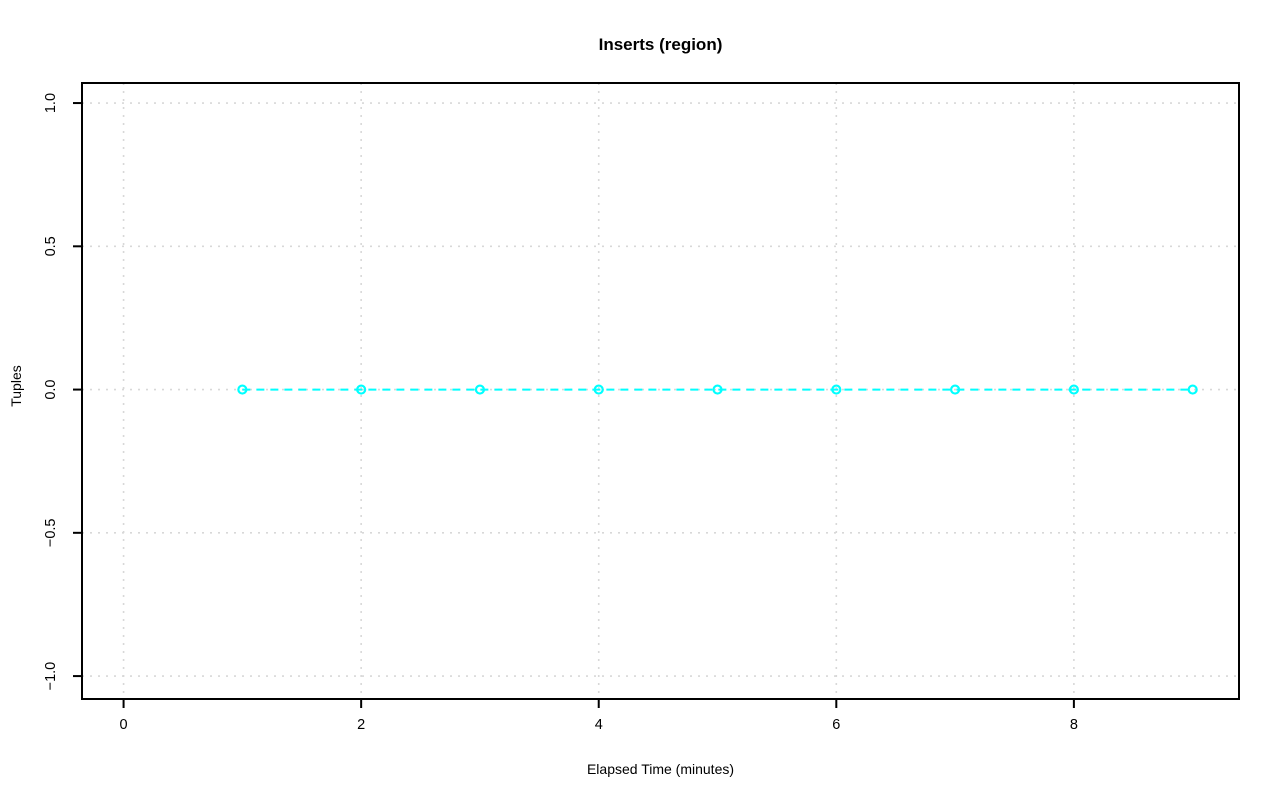 The height and width of the screenshot is (801, 1280). Describe the element at coordinates (51, 676) in the screenshot. I see `y-tick-label: −1.0` at that location.